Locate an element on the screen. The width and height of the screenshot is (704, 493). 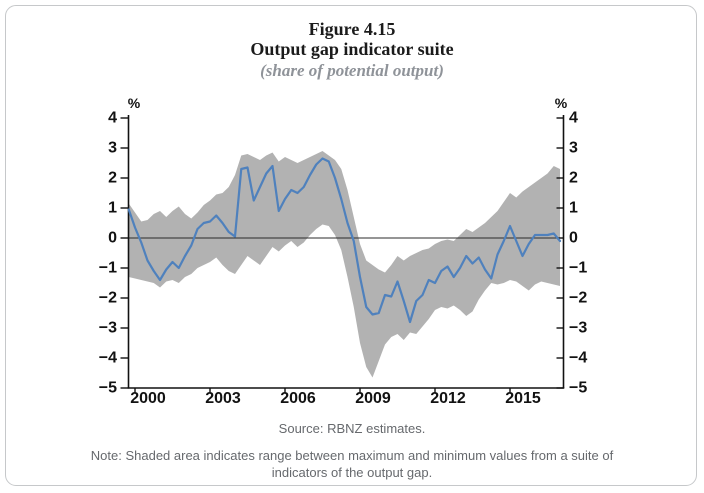
chart-subtitle: (share of potential output) is located at coordinates (352, 70).